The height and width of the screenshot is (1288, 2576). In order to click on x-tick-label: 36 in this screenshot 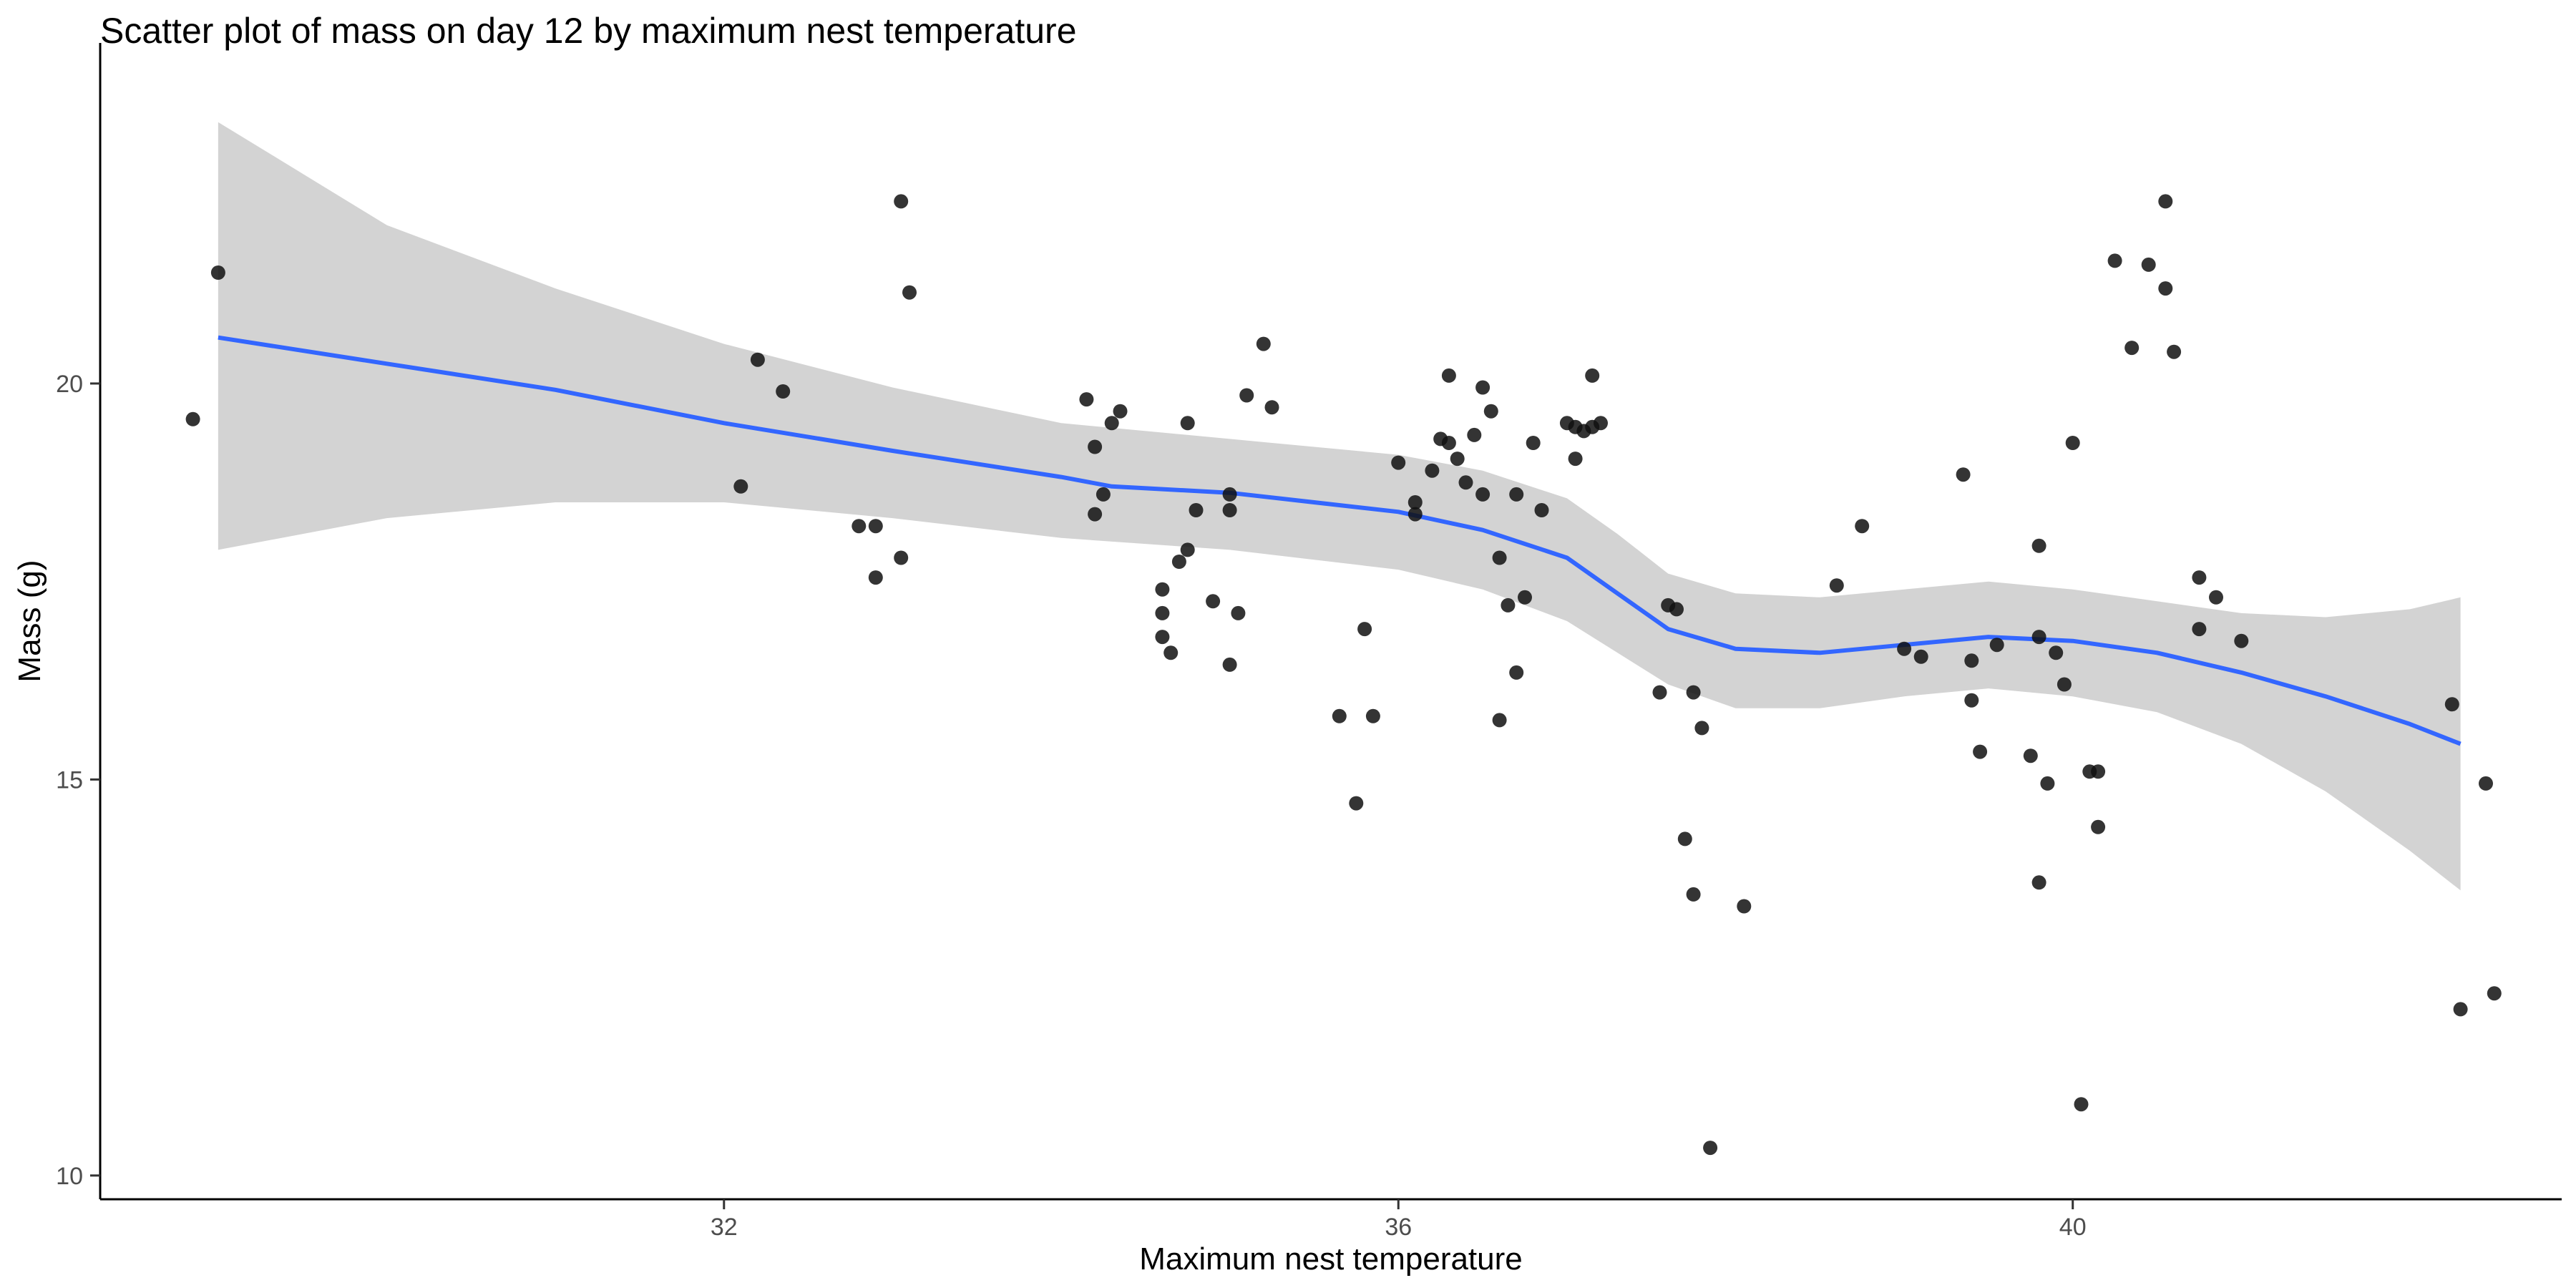, I will do `click(1398, 1227)`.